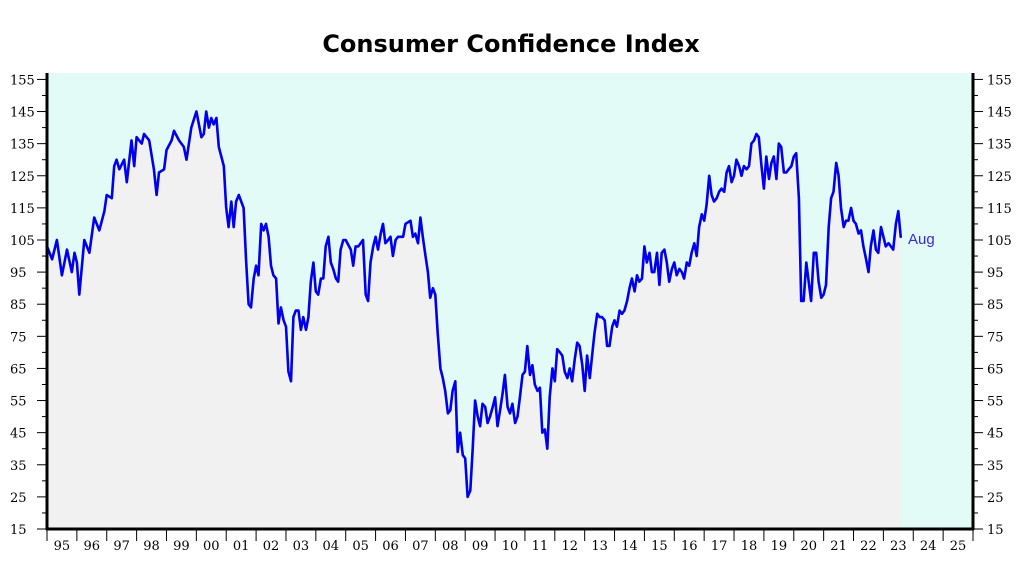  Describe the element at coordinates (928, 546) in the screenshot. I see `x-tick-label: 24` at that location.